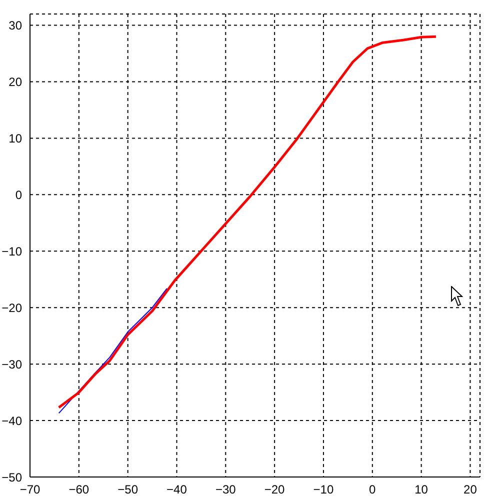 The height and width of the screenshot is (497, 494). What do you see at coordinates (15, 138) in the screenshot?
I see `y-tick-label: 10` at bounding box center [15, 138].